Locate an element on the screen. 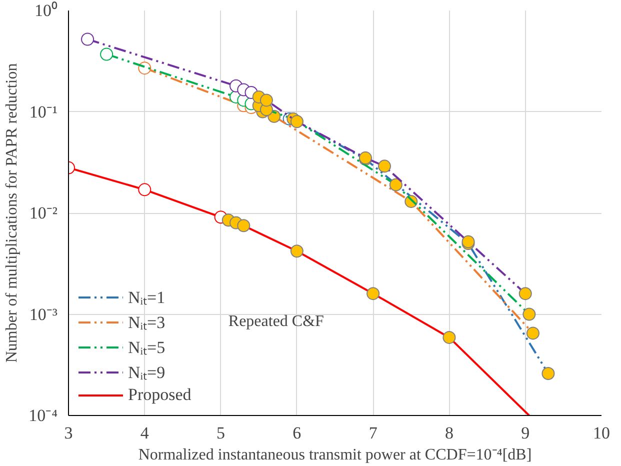 The width and height of the screenshot is (621, 466). x-axis-title: Normalized instantaneous transmit power at CCDF=10⁻⁴[dB] is located at coordinates (335, 455).